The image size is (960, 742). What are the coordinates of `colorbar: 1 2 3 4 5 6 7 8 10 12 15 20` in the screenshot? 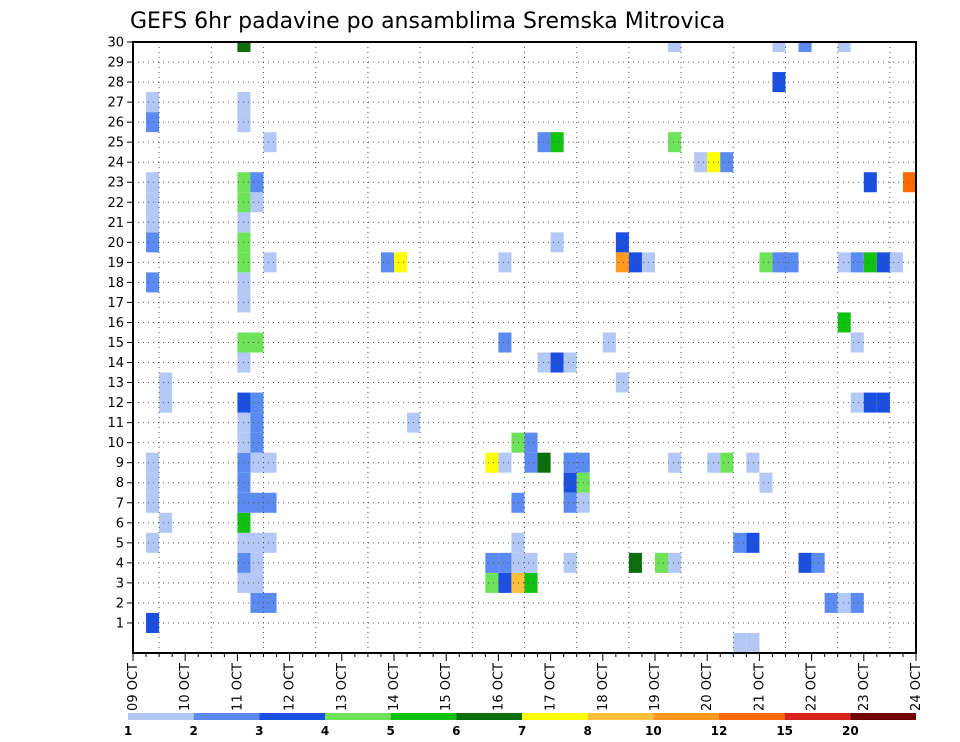 It's located at (520, 725).